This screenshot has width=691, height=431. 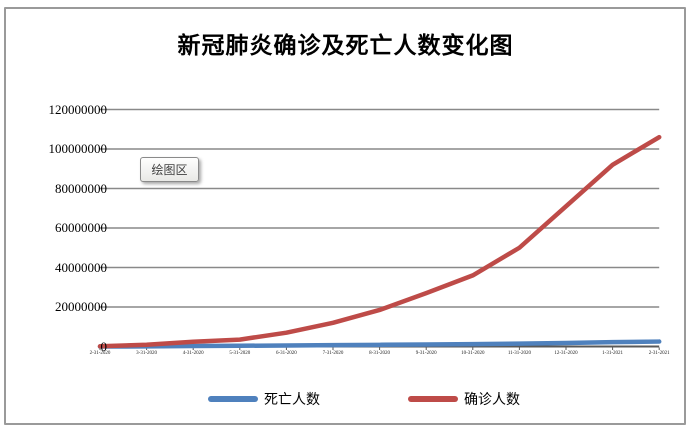 I want to click on y-tick-label: 80000000, so click(x=81, y=188).